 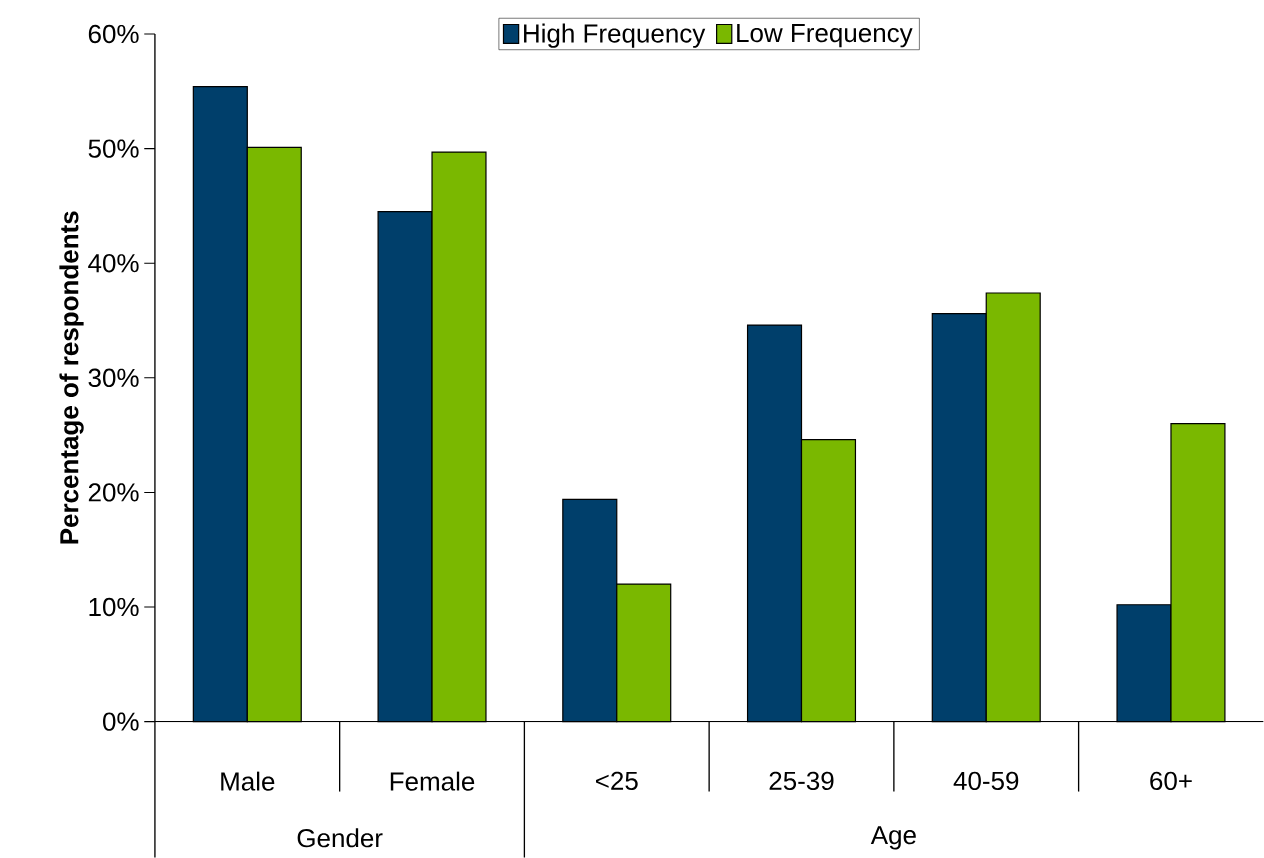 What do you see at coordinates (121, 721) in the screenshot?
I see `y-tick-label: 0%` at bounding box center [121, 721].